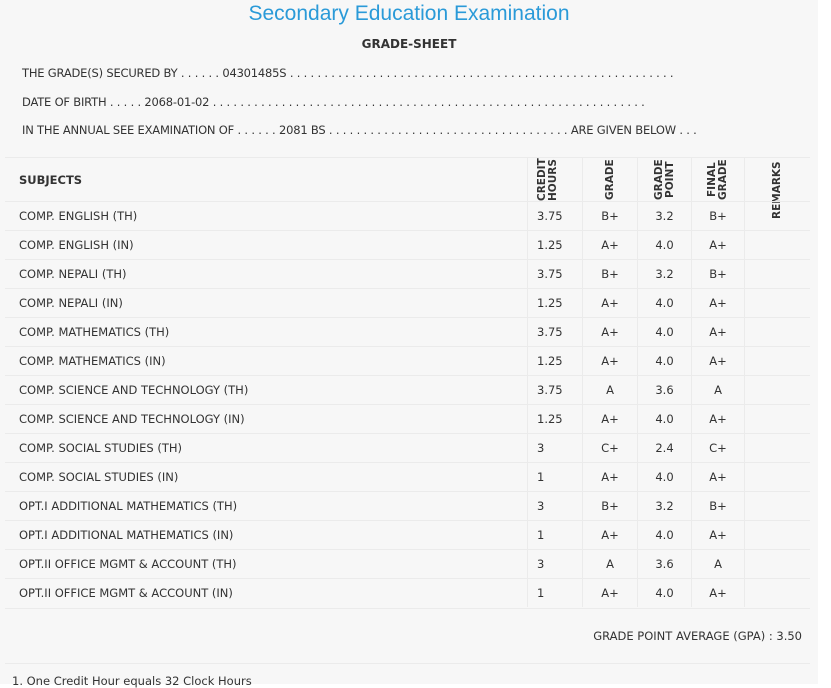 The image size is (831, 688). Describe the element at coordinates (407, 244) in the screenshot. I see `table-row: COMP. ENGLISH (IN) 1.25 A+ 4.0 A+` at that location.